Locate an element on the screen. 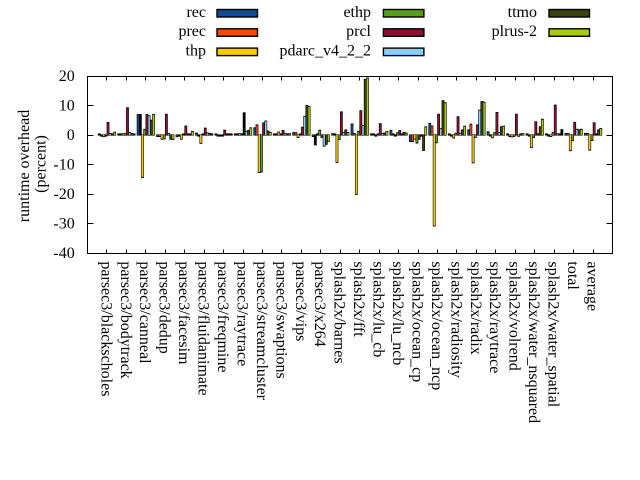 The height and width of the screenshot is (480, 640). svg-text: splash2x/radiosity is located at coordinates (455, 319).